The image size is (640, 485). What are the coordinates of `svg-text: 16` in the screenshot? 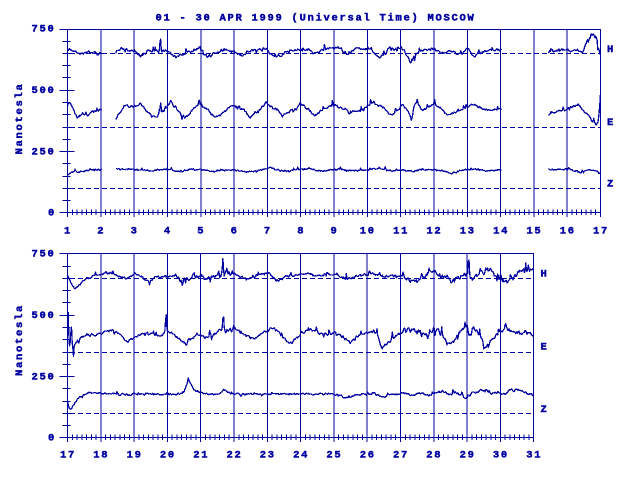 It's located at (568, 231).